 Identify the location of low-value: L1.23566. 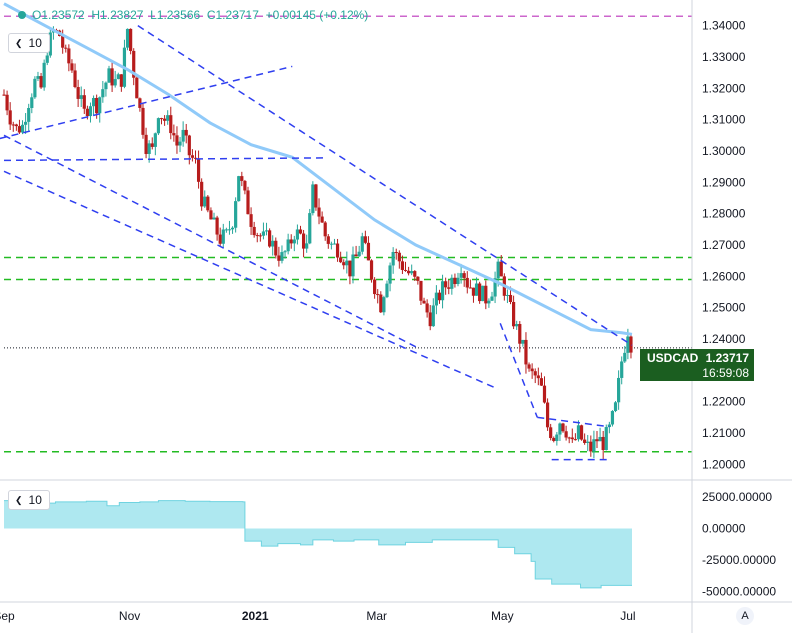
(175, 15).